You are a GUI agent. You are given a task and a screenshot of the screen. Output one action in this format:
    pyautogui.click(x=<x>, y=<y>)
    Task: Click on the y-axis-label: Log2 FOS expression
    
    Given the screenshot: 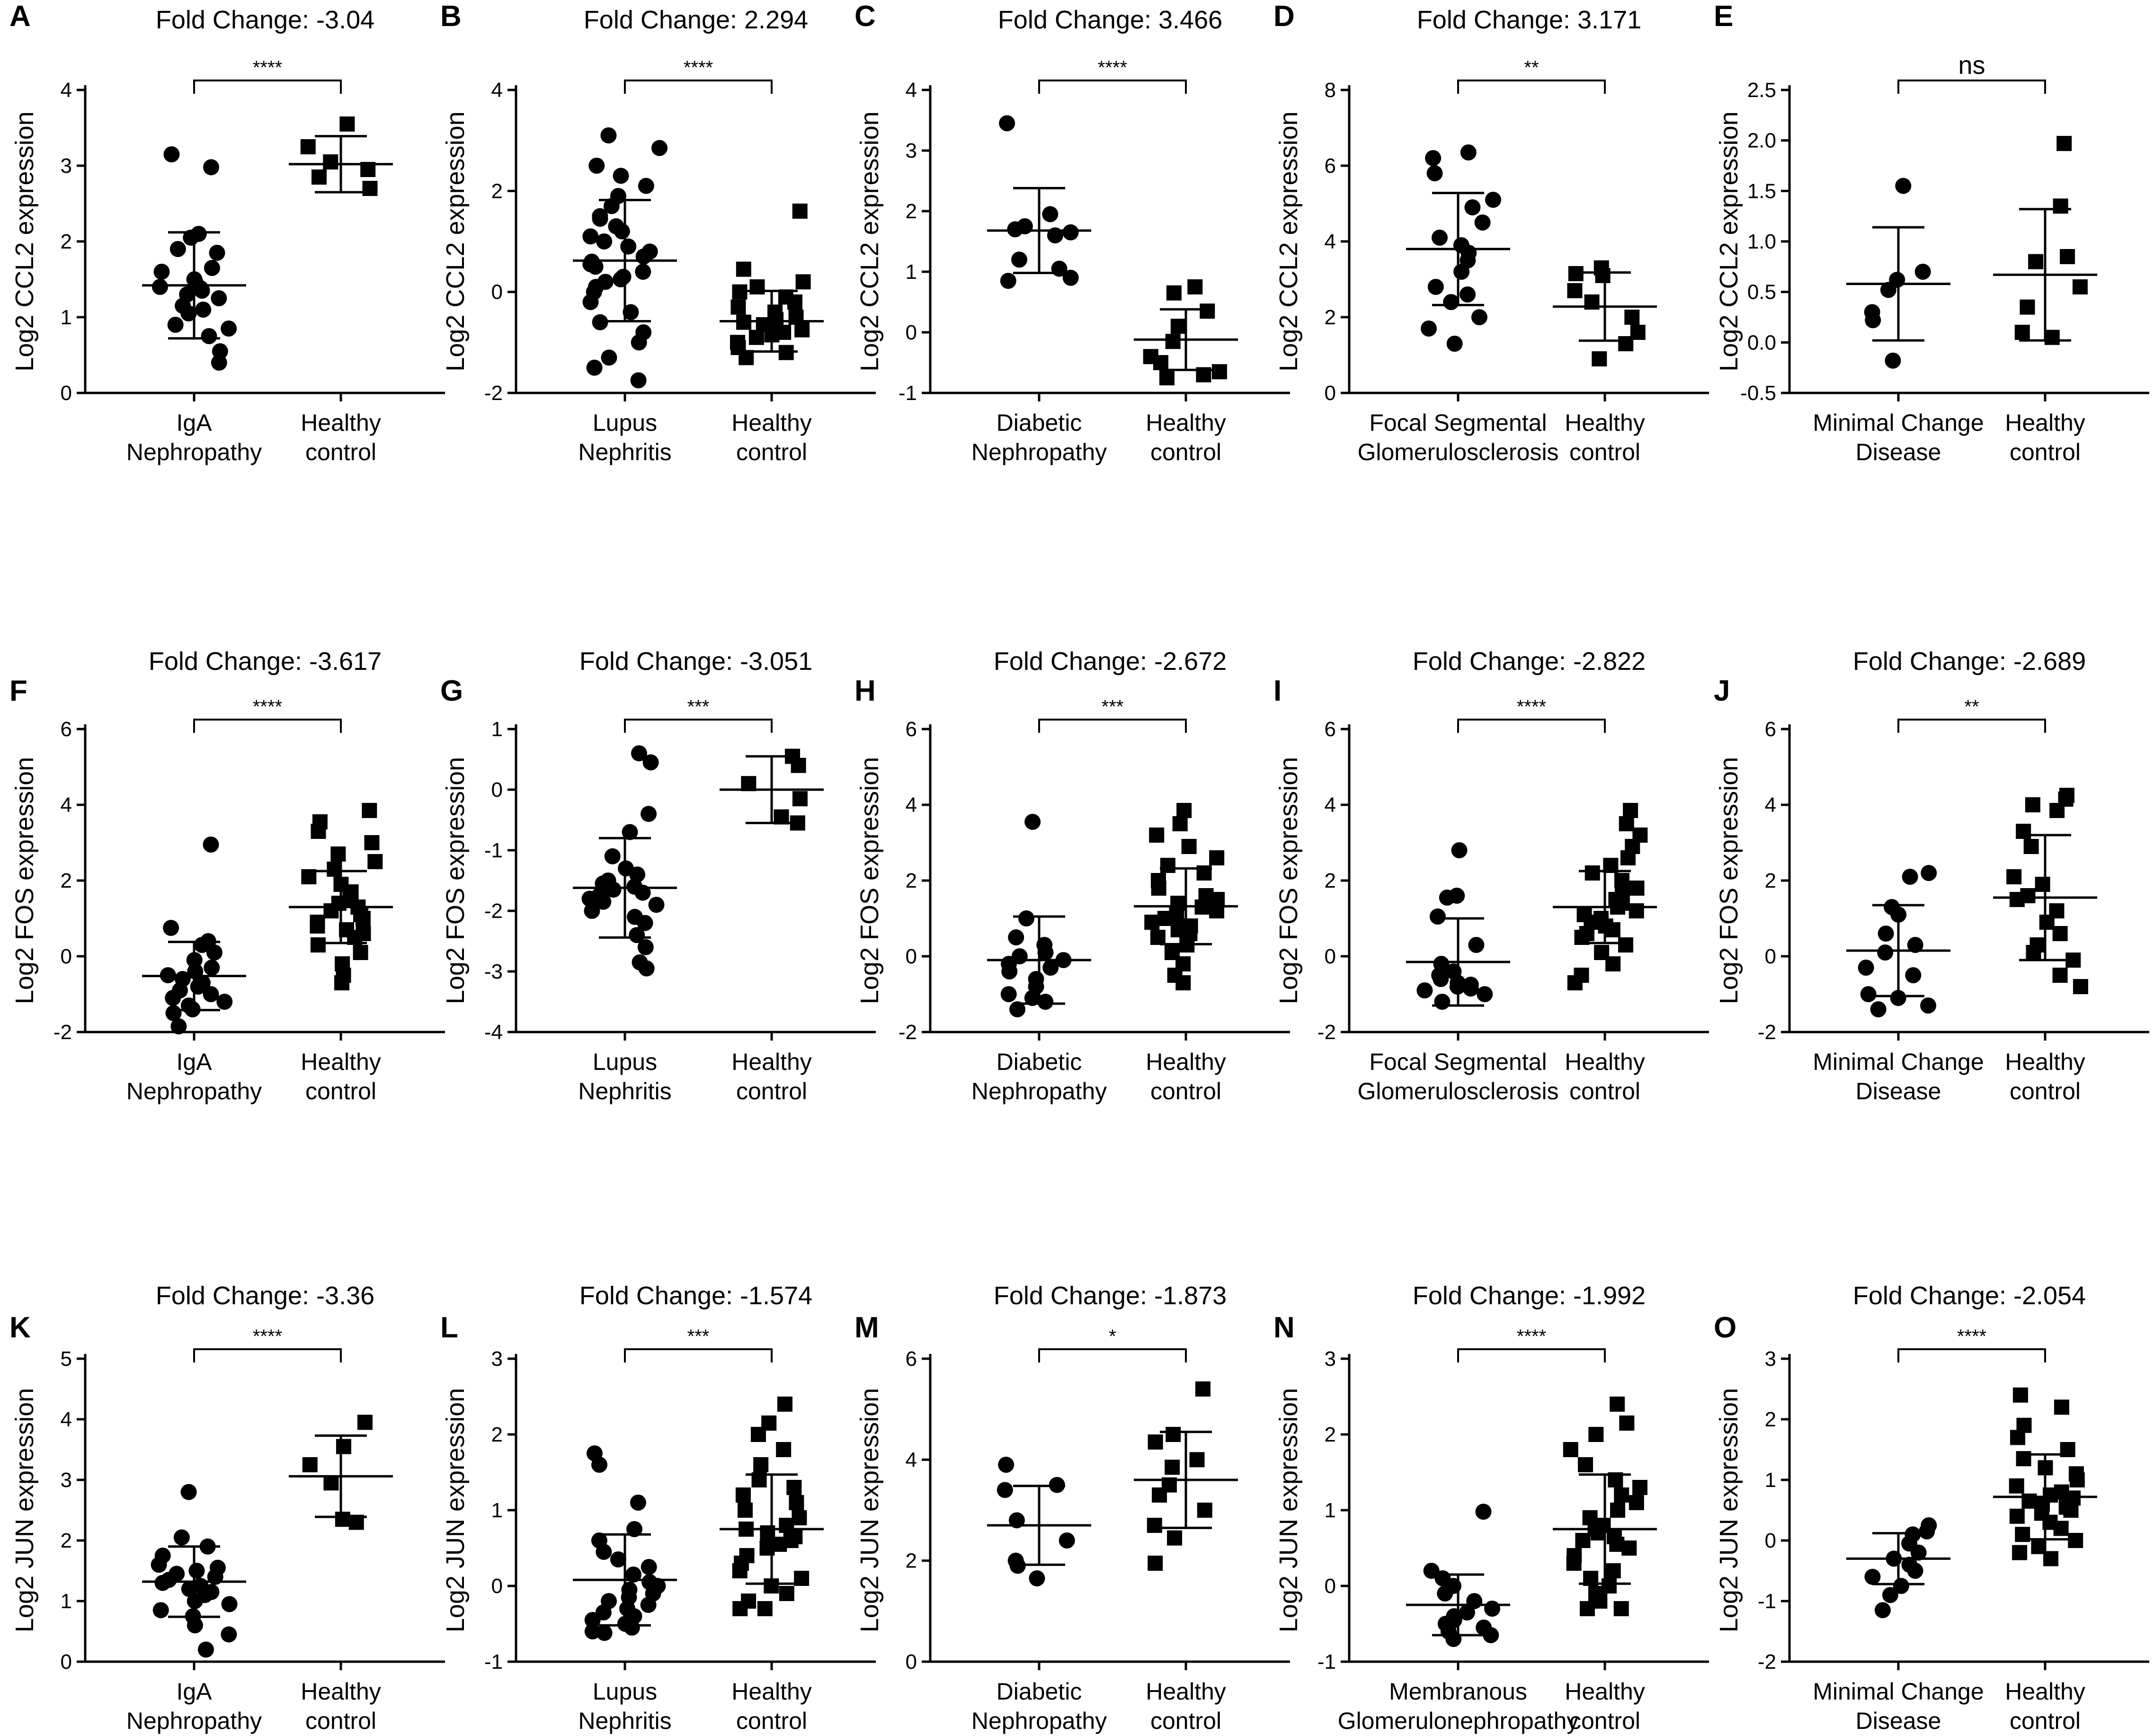 What is the action you would take?
    pyautogui.click(x=455, y=880)
    